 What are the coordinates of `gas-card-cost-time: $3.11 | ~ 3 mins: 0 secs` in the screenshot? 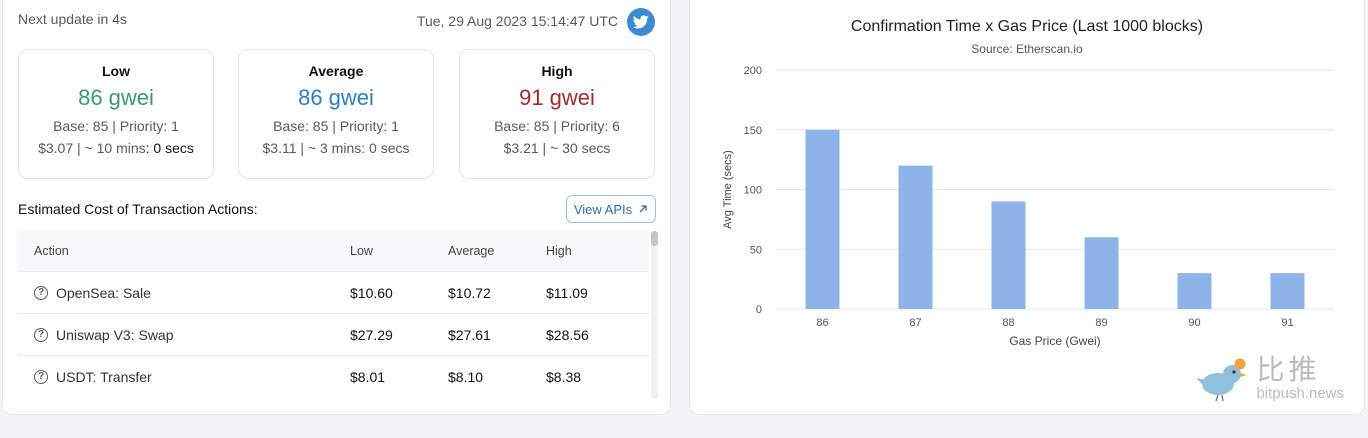 It's located at (336, 148).